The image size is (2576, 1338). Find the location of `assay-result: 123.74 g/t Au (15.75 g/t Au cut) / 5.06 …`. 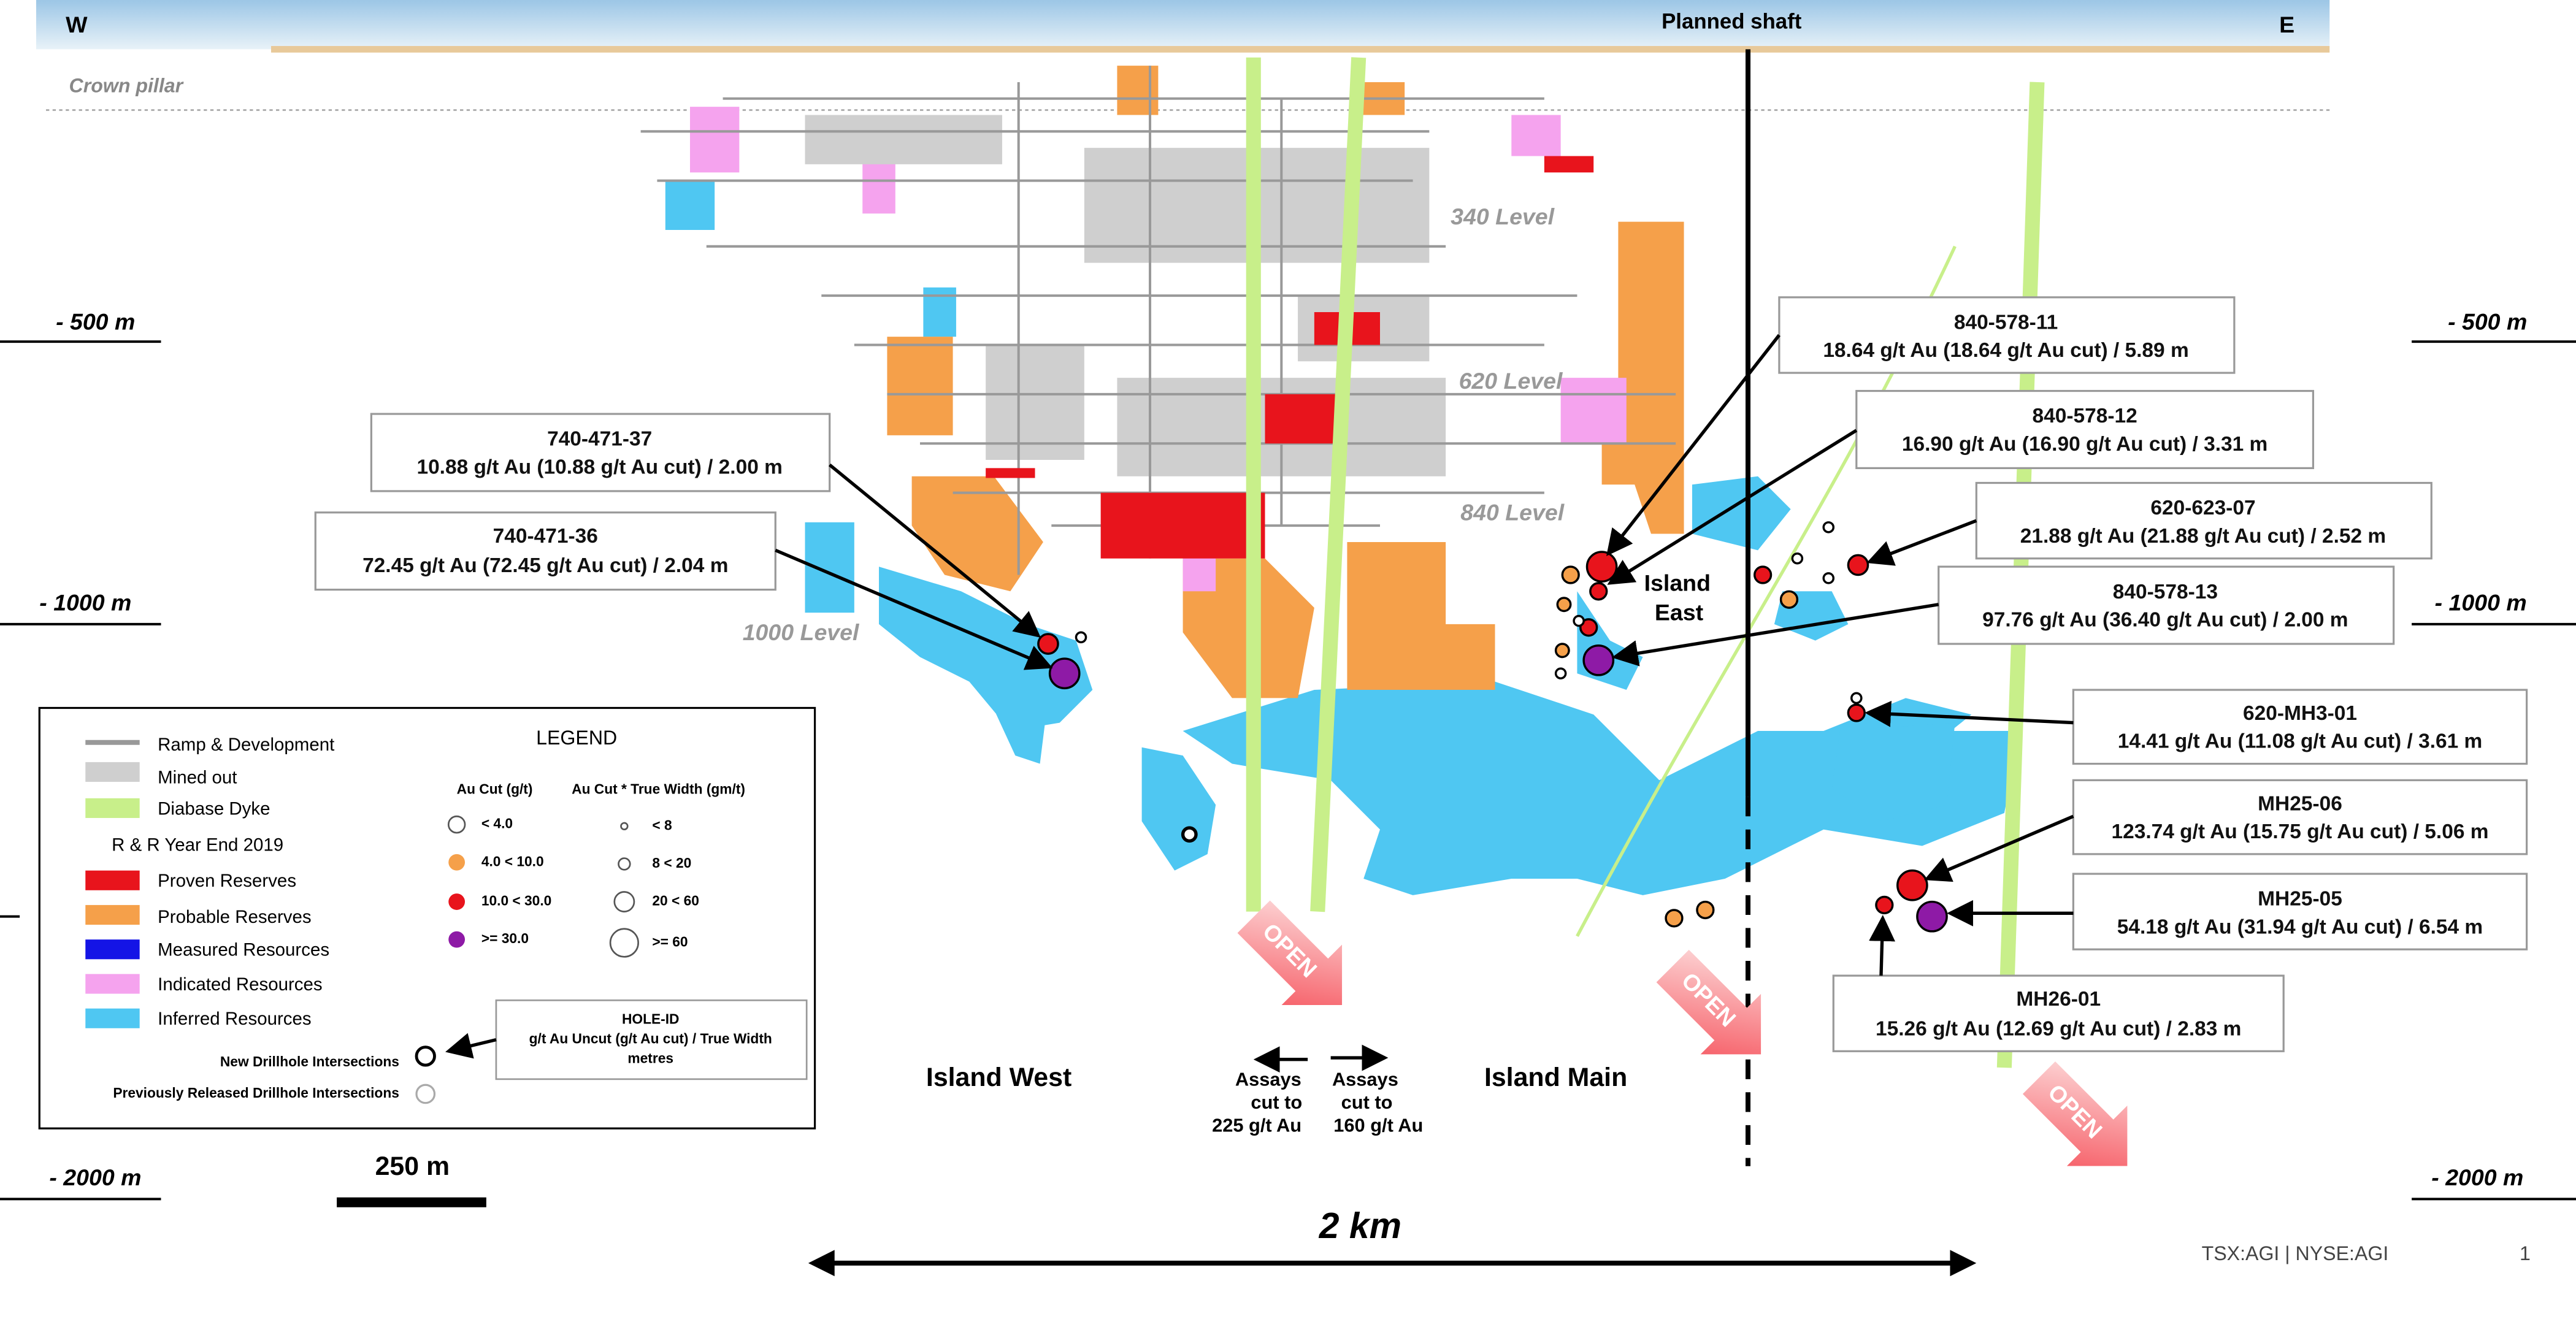

assay-result: 123.74 g/t Au (15.75 g/t Au cut) / 5.06 … is located at coordinates (2299, 831).